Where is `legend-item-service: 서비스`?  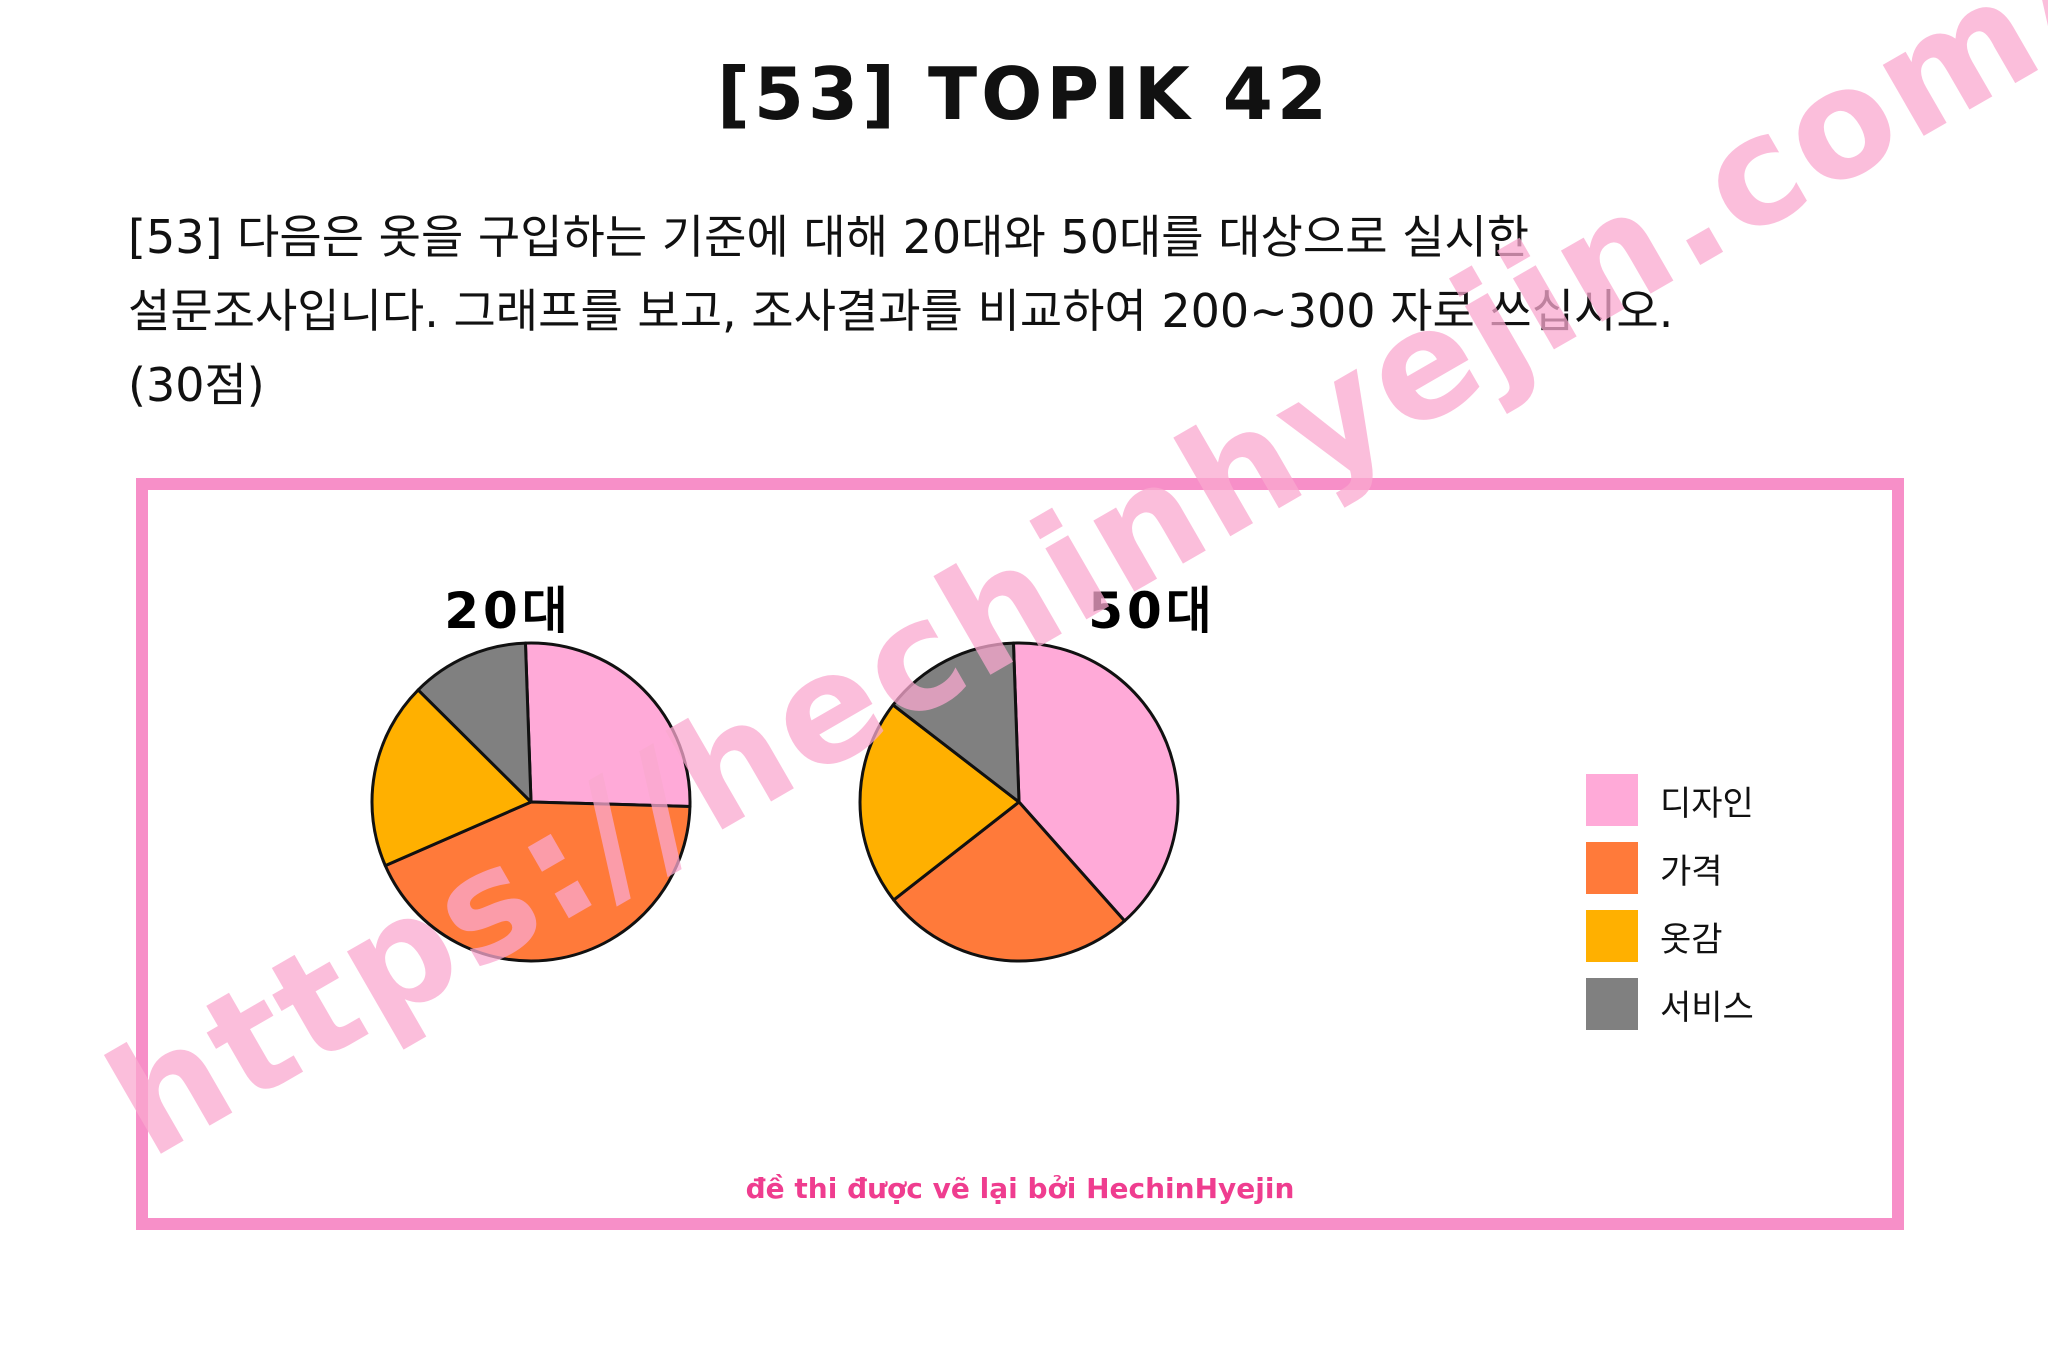 legend-item-service: 서비스 is located at coordinates (1670, 1004).